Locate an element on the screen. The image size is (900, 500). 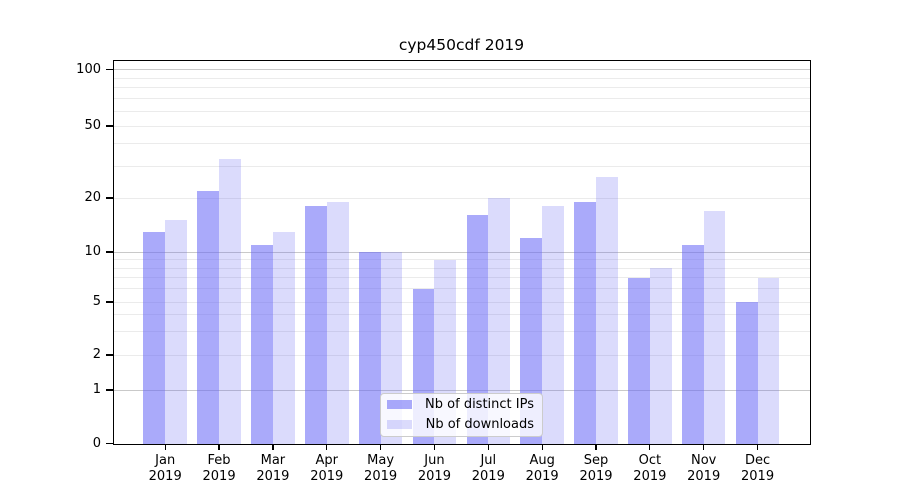
legend-item-downloads: Nb of downloads is located at coordinates (460, 424).